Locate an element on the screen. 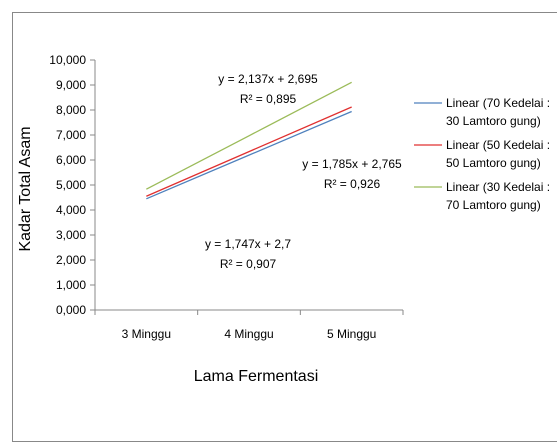 Image resolution: width=557 pixels, height=442 pixels. legend-label: 30 Lamtoro gung) is located at coordinates (493, 121).